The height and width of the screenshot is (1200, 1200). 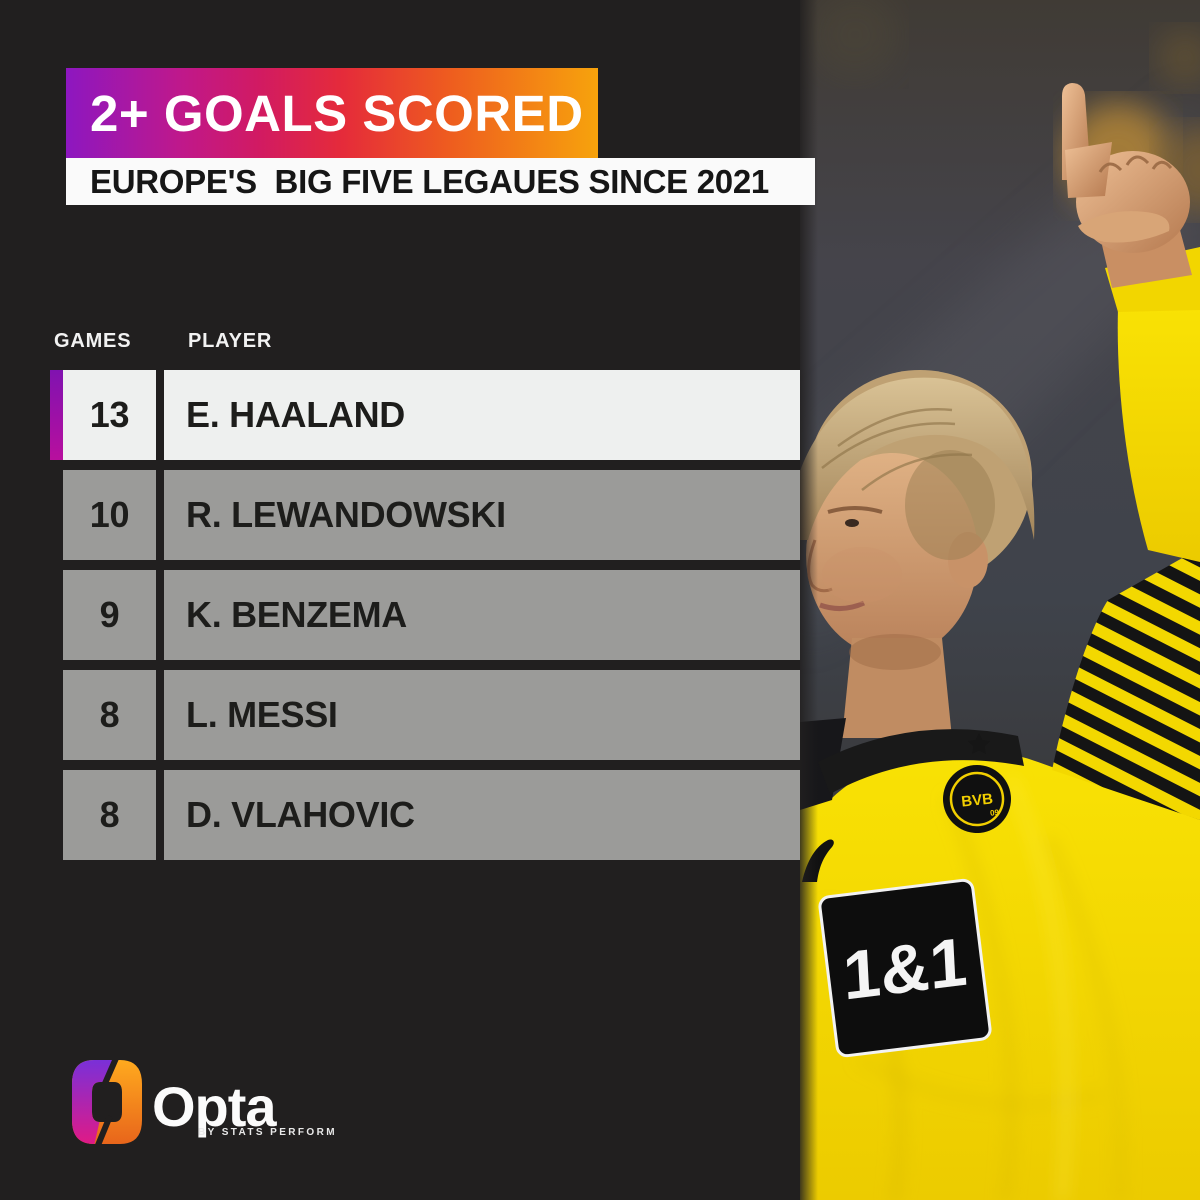 I want to click on sponsor-patch: 1&1, so click(x=905, y=968).